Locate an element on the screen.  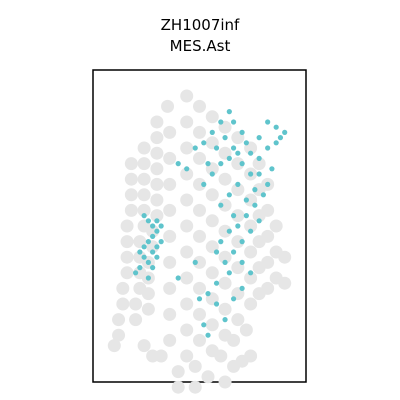
chart-title-line-2: MES.Ast is located at coordinates (200, 46).